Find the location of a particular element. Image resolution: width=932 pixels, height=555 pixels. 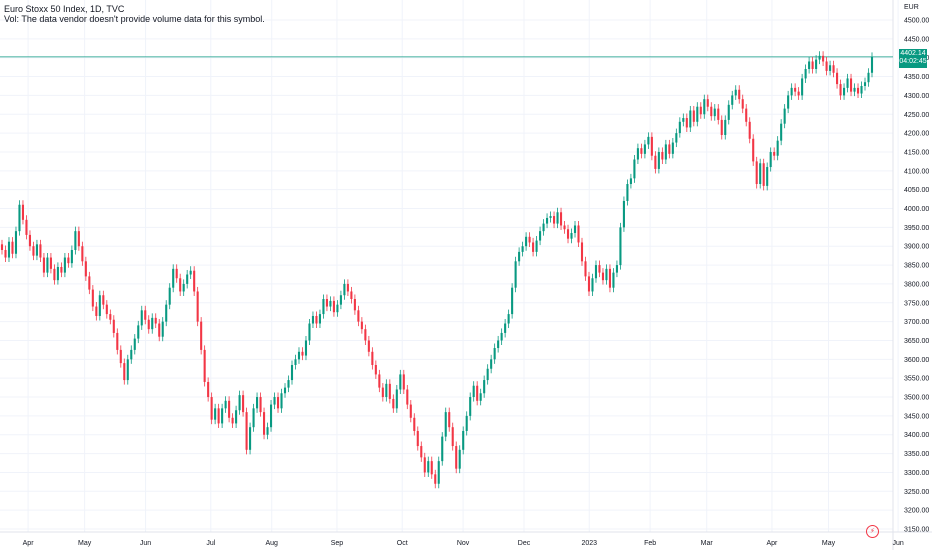

x-tick-label: Jul is located at coordinates (210, 543).